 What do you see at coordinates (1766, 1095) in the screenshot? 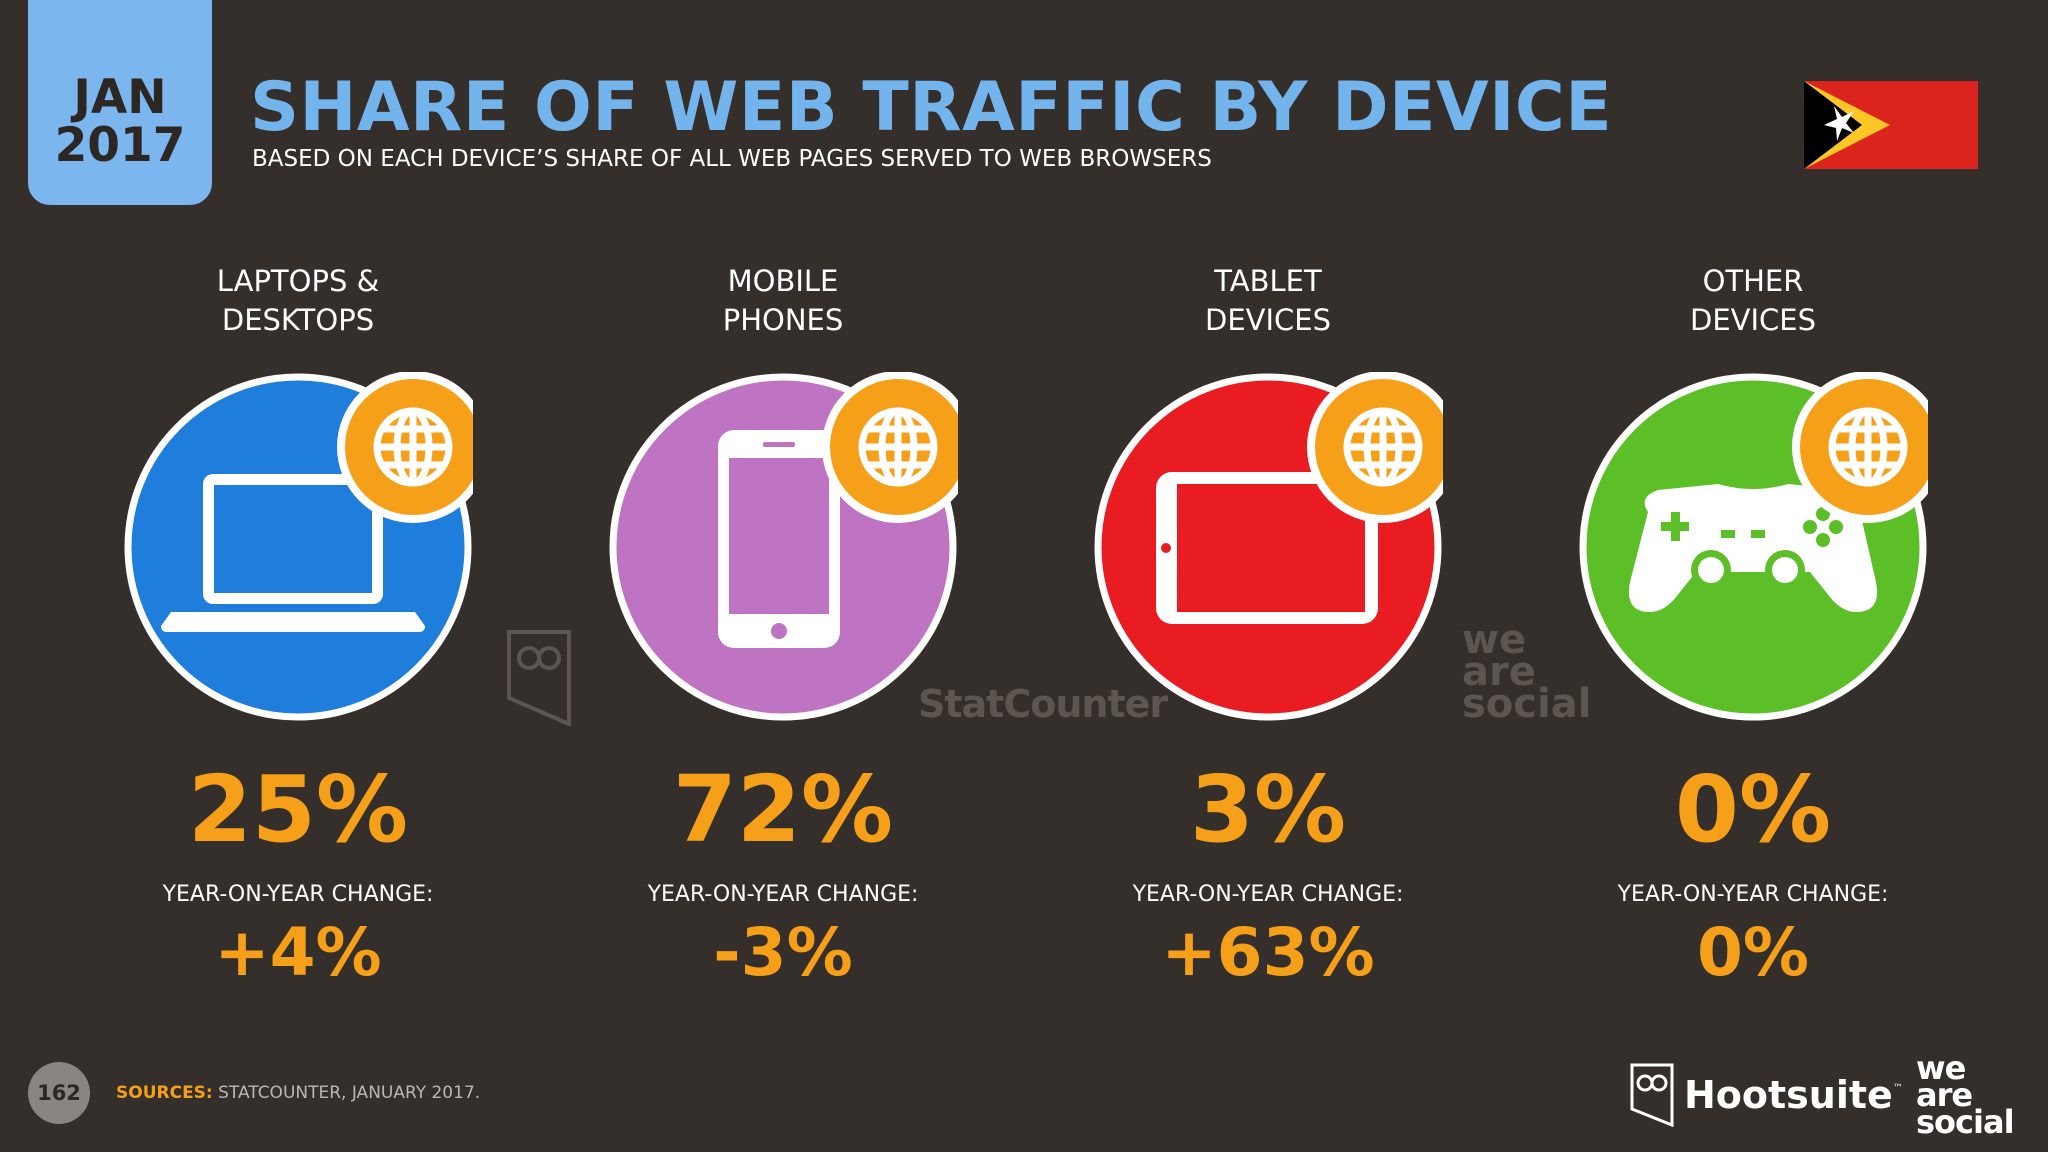
I see `hootsuite-logo: Hootsuite ™` at bounding box center [1766, 1095].